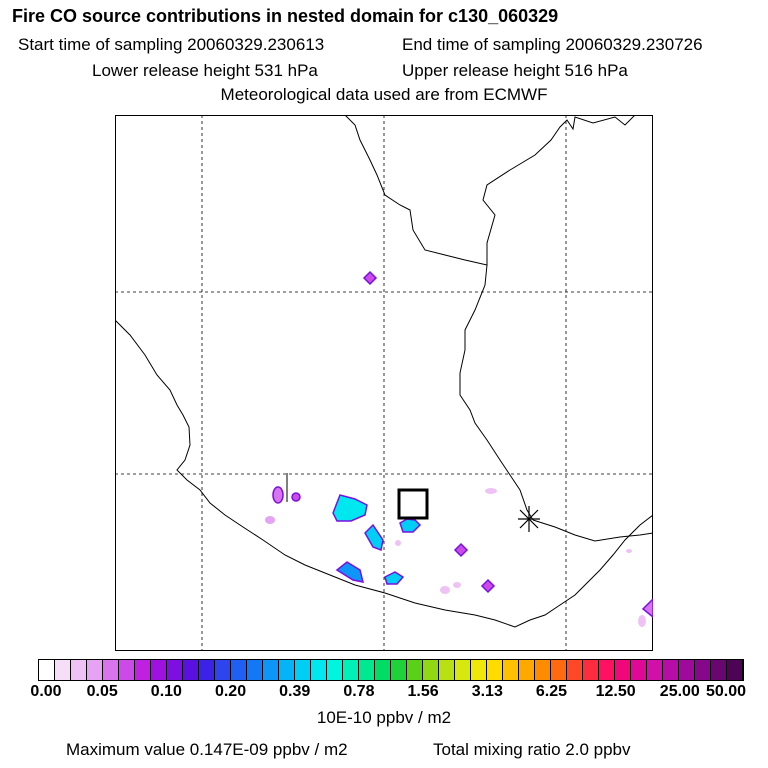  I want to click on color-scale-tick-label: 50.00, so click(726, 691).